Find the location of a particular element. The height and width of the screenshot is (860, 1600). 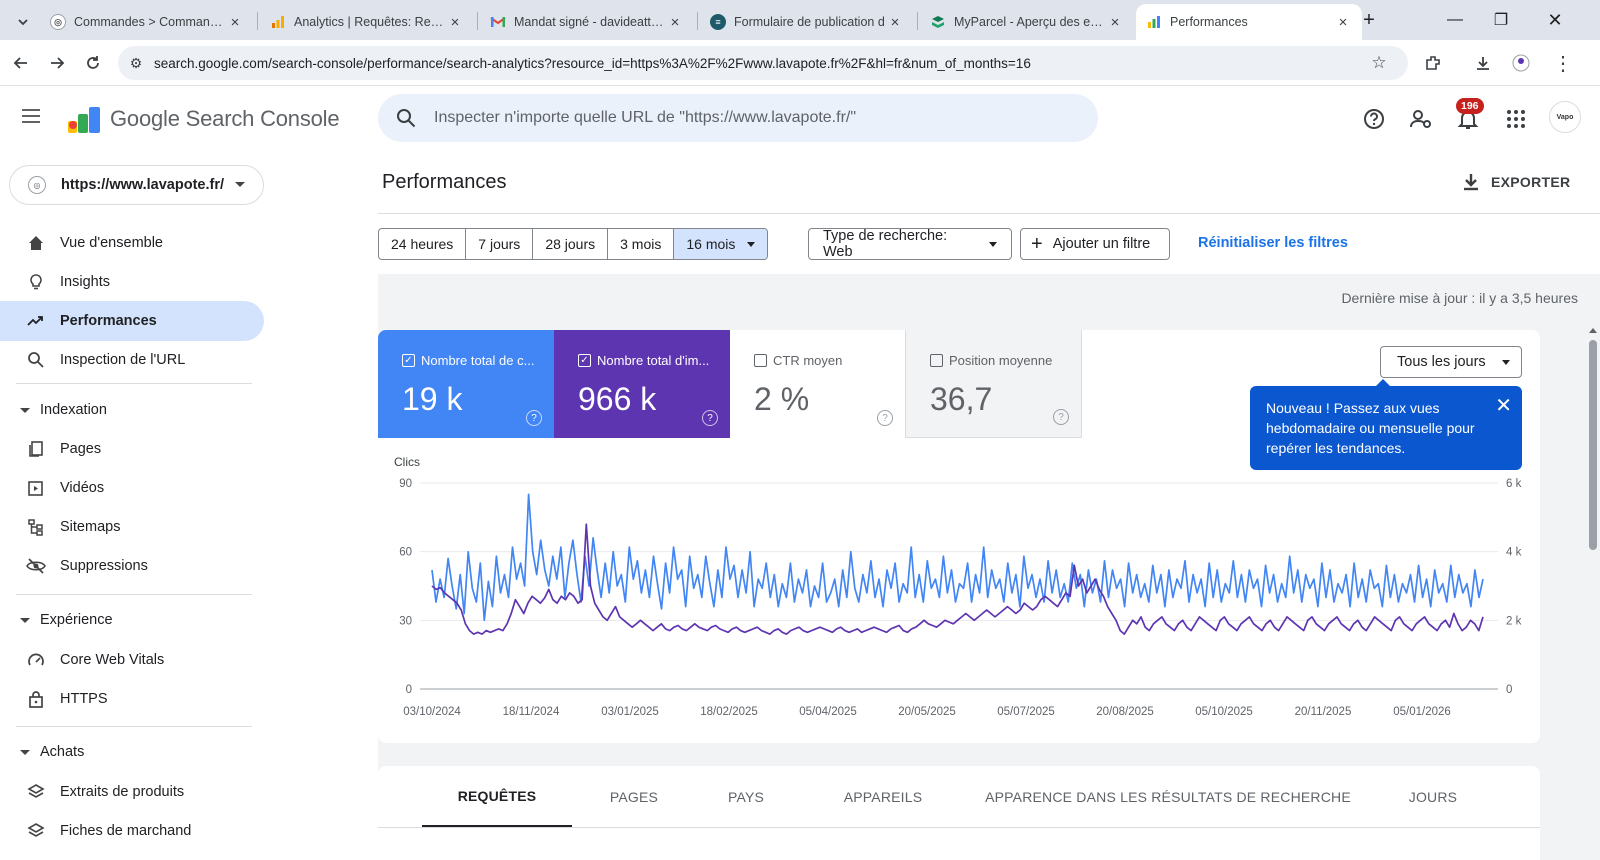

granularity-label: Tous les jours is located at coordinates (1441, 362).